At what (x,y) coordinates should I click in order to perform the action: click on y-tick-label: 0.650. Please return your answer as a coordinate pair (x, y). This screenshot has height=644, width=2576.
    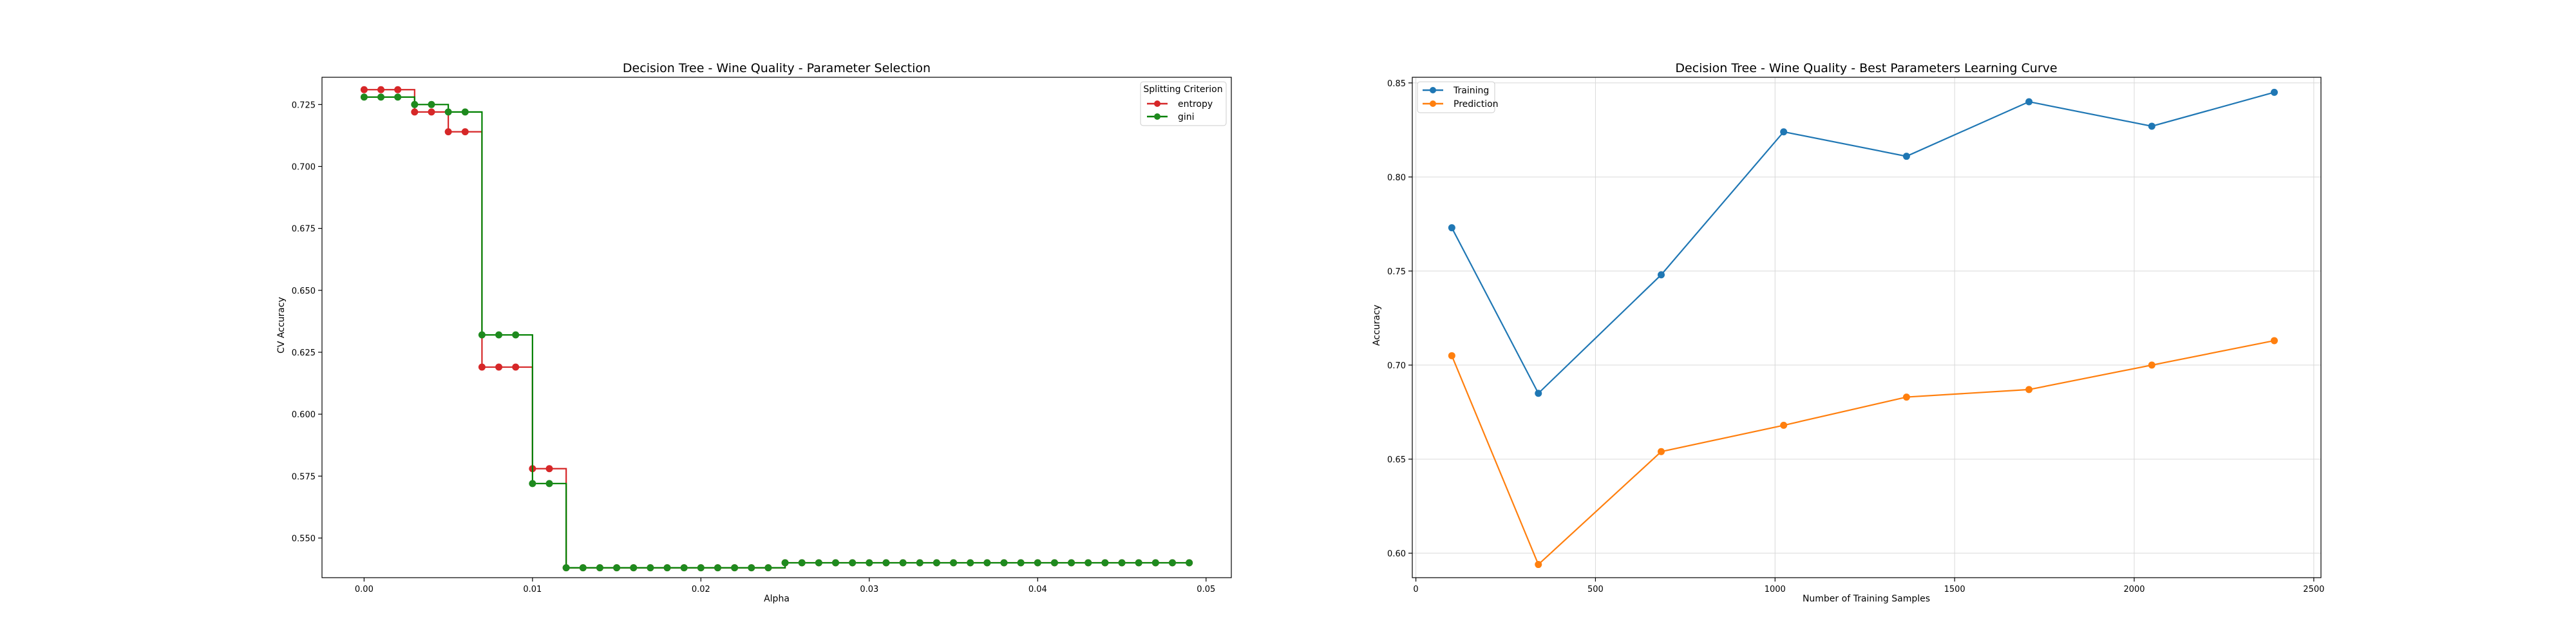
    Looking at the image, I should click on (304, 291).